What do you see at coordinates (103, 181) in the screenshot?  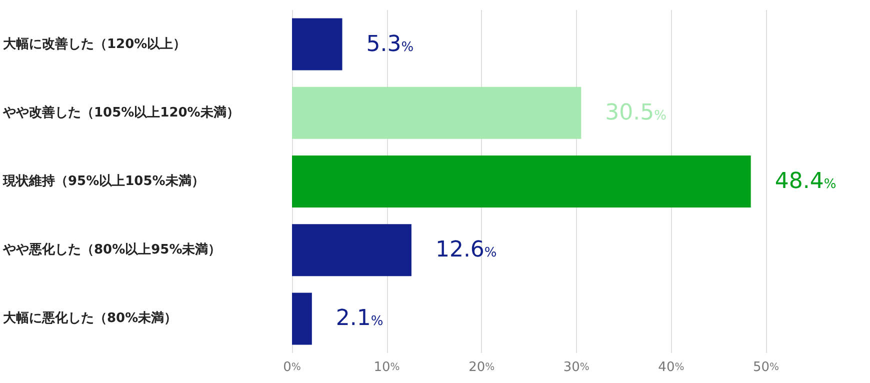 I see `y-tick-label: 現状維持（95%以上105%未満）` at bounding box center [103, 181].